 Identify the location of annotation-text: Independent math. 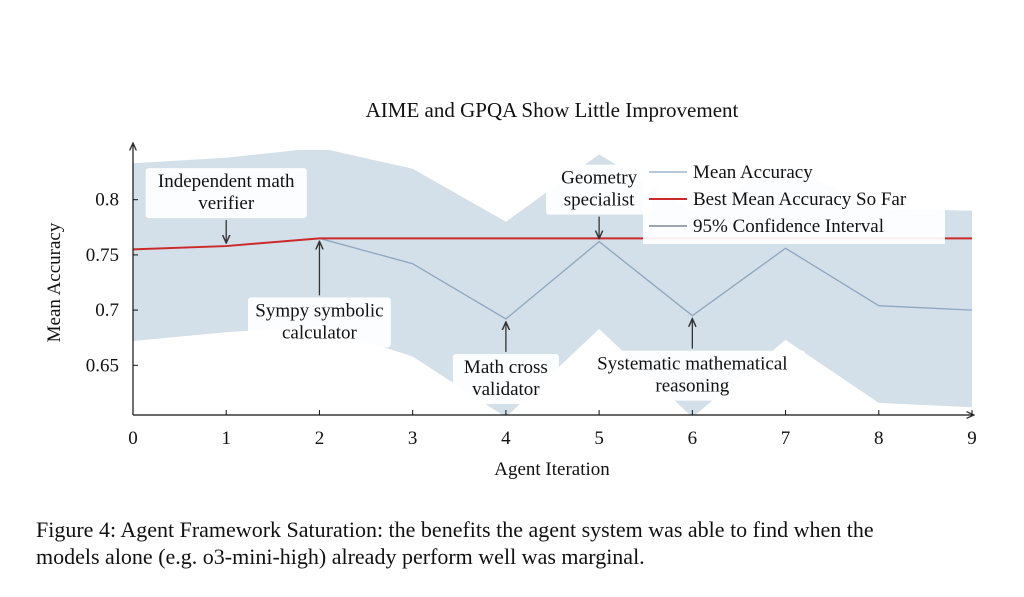
(226, 181).